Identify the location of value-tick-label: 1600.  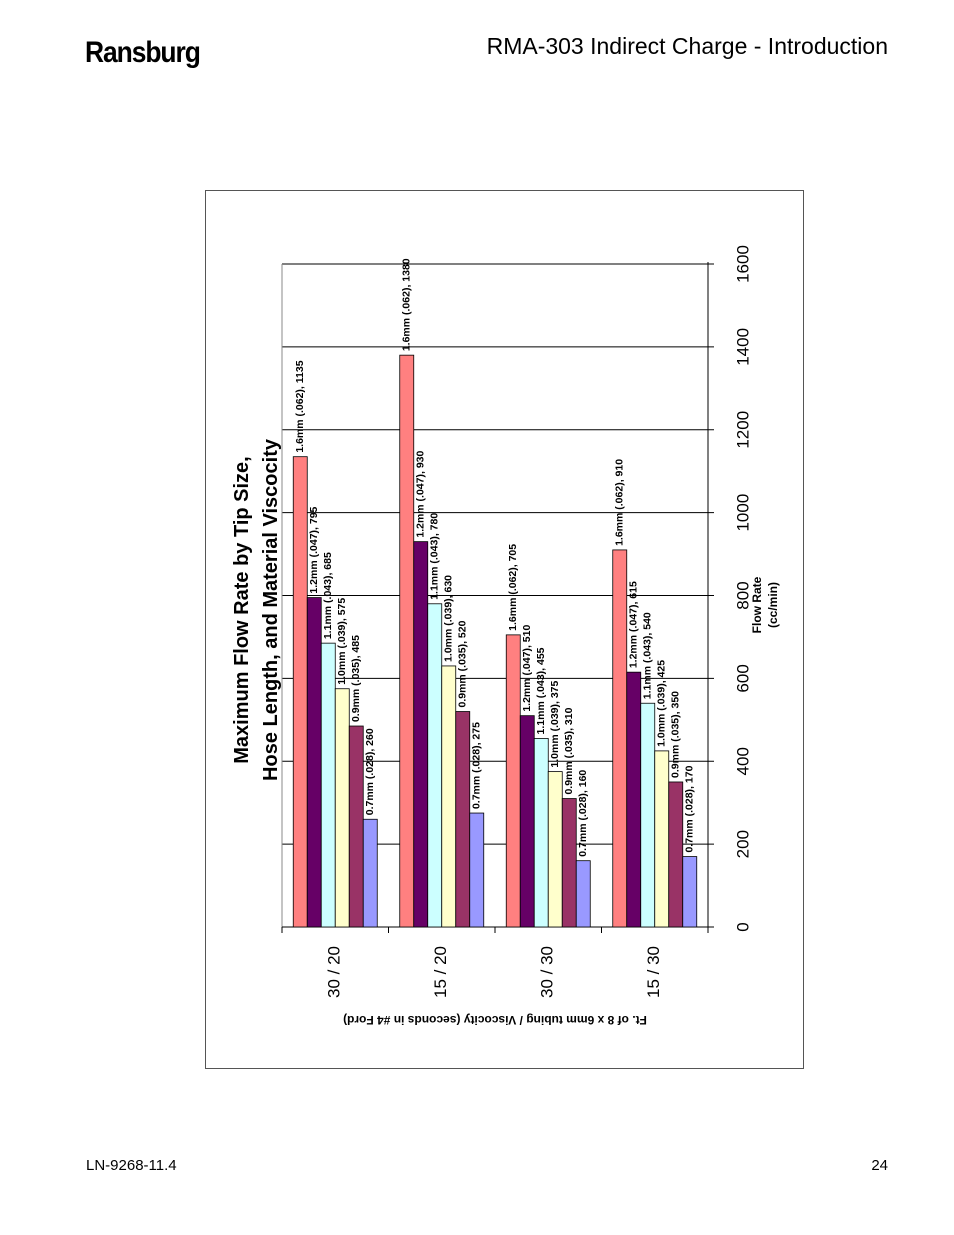
(742, 264).